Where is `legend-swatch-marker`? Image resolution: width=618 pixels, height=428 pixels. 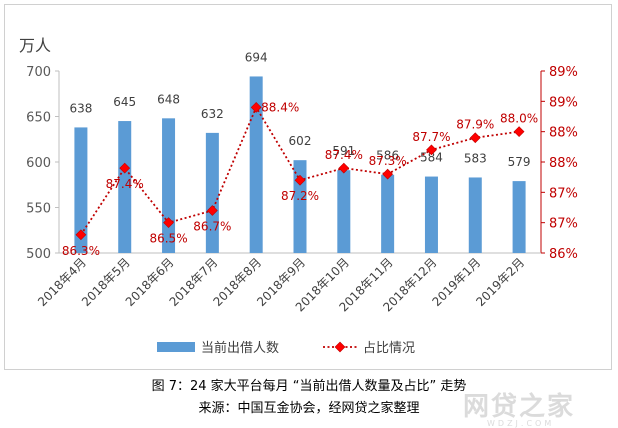 legend-swatch-marker is located at coordinates (340, 347).